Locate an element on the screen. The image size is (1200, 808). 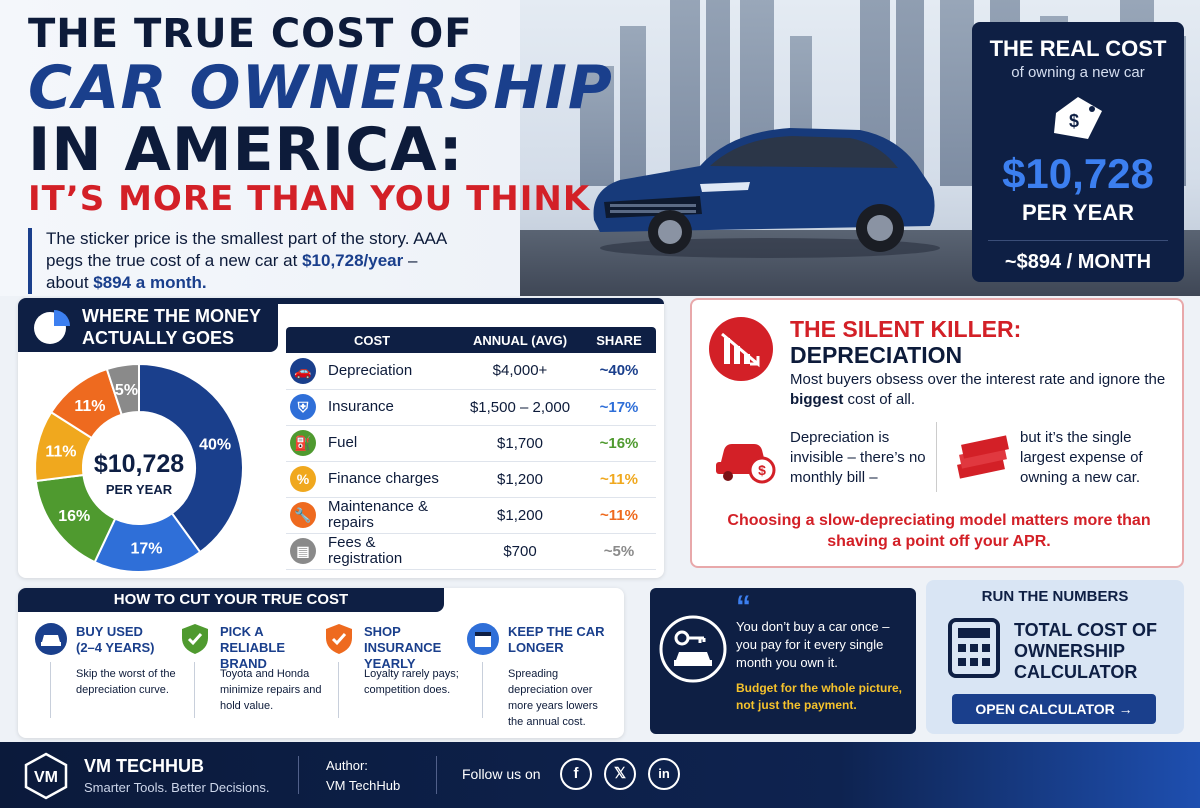
tip-text: Loyalty rarely pays; competition does. is located at coordinates (411, 682).